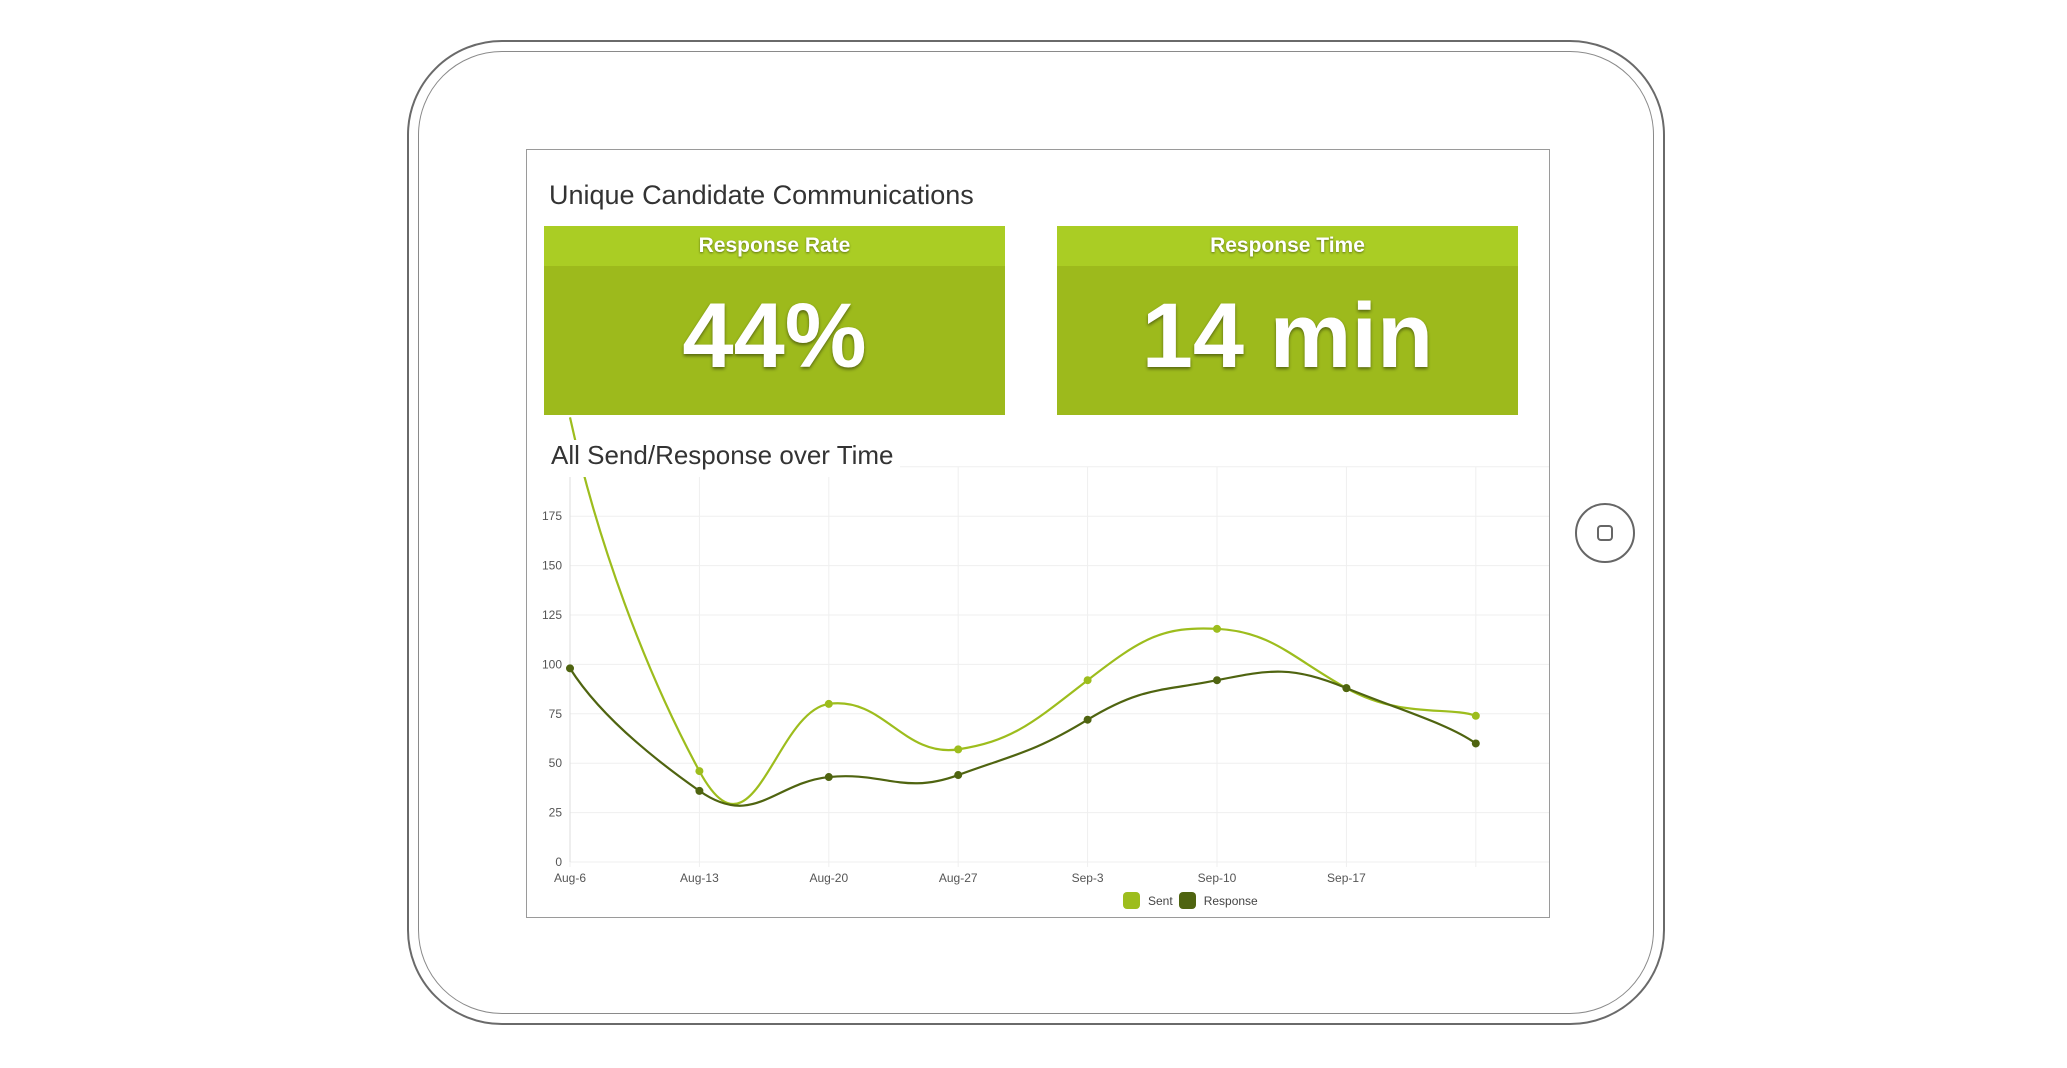 This screenshot has width=2067, height=1068. Describe the element at coordinates (1217, 878) in the screenshot. I see `x-tick-label: Sep-10` at that location.